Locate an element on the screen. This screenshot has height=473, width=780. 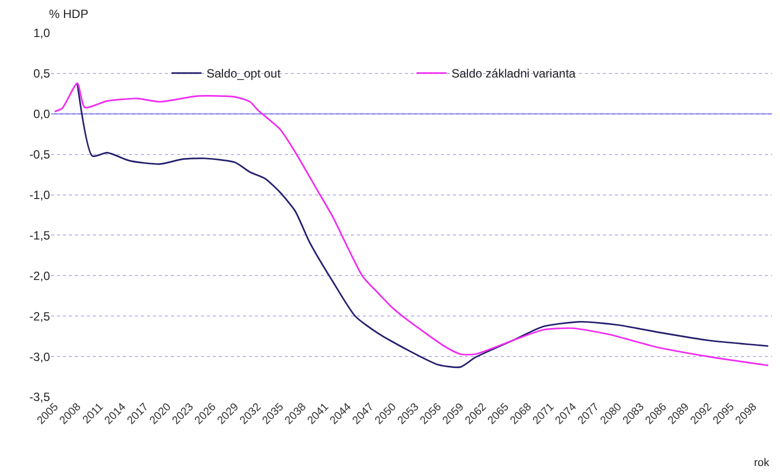
y-tick-label: 0,0 is located at coordinates (41, 114).